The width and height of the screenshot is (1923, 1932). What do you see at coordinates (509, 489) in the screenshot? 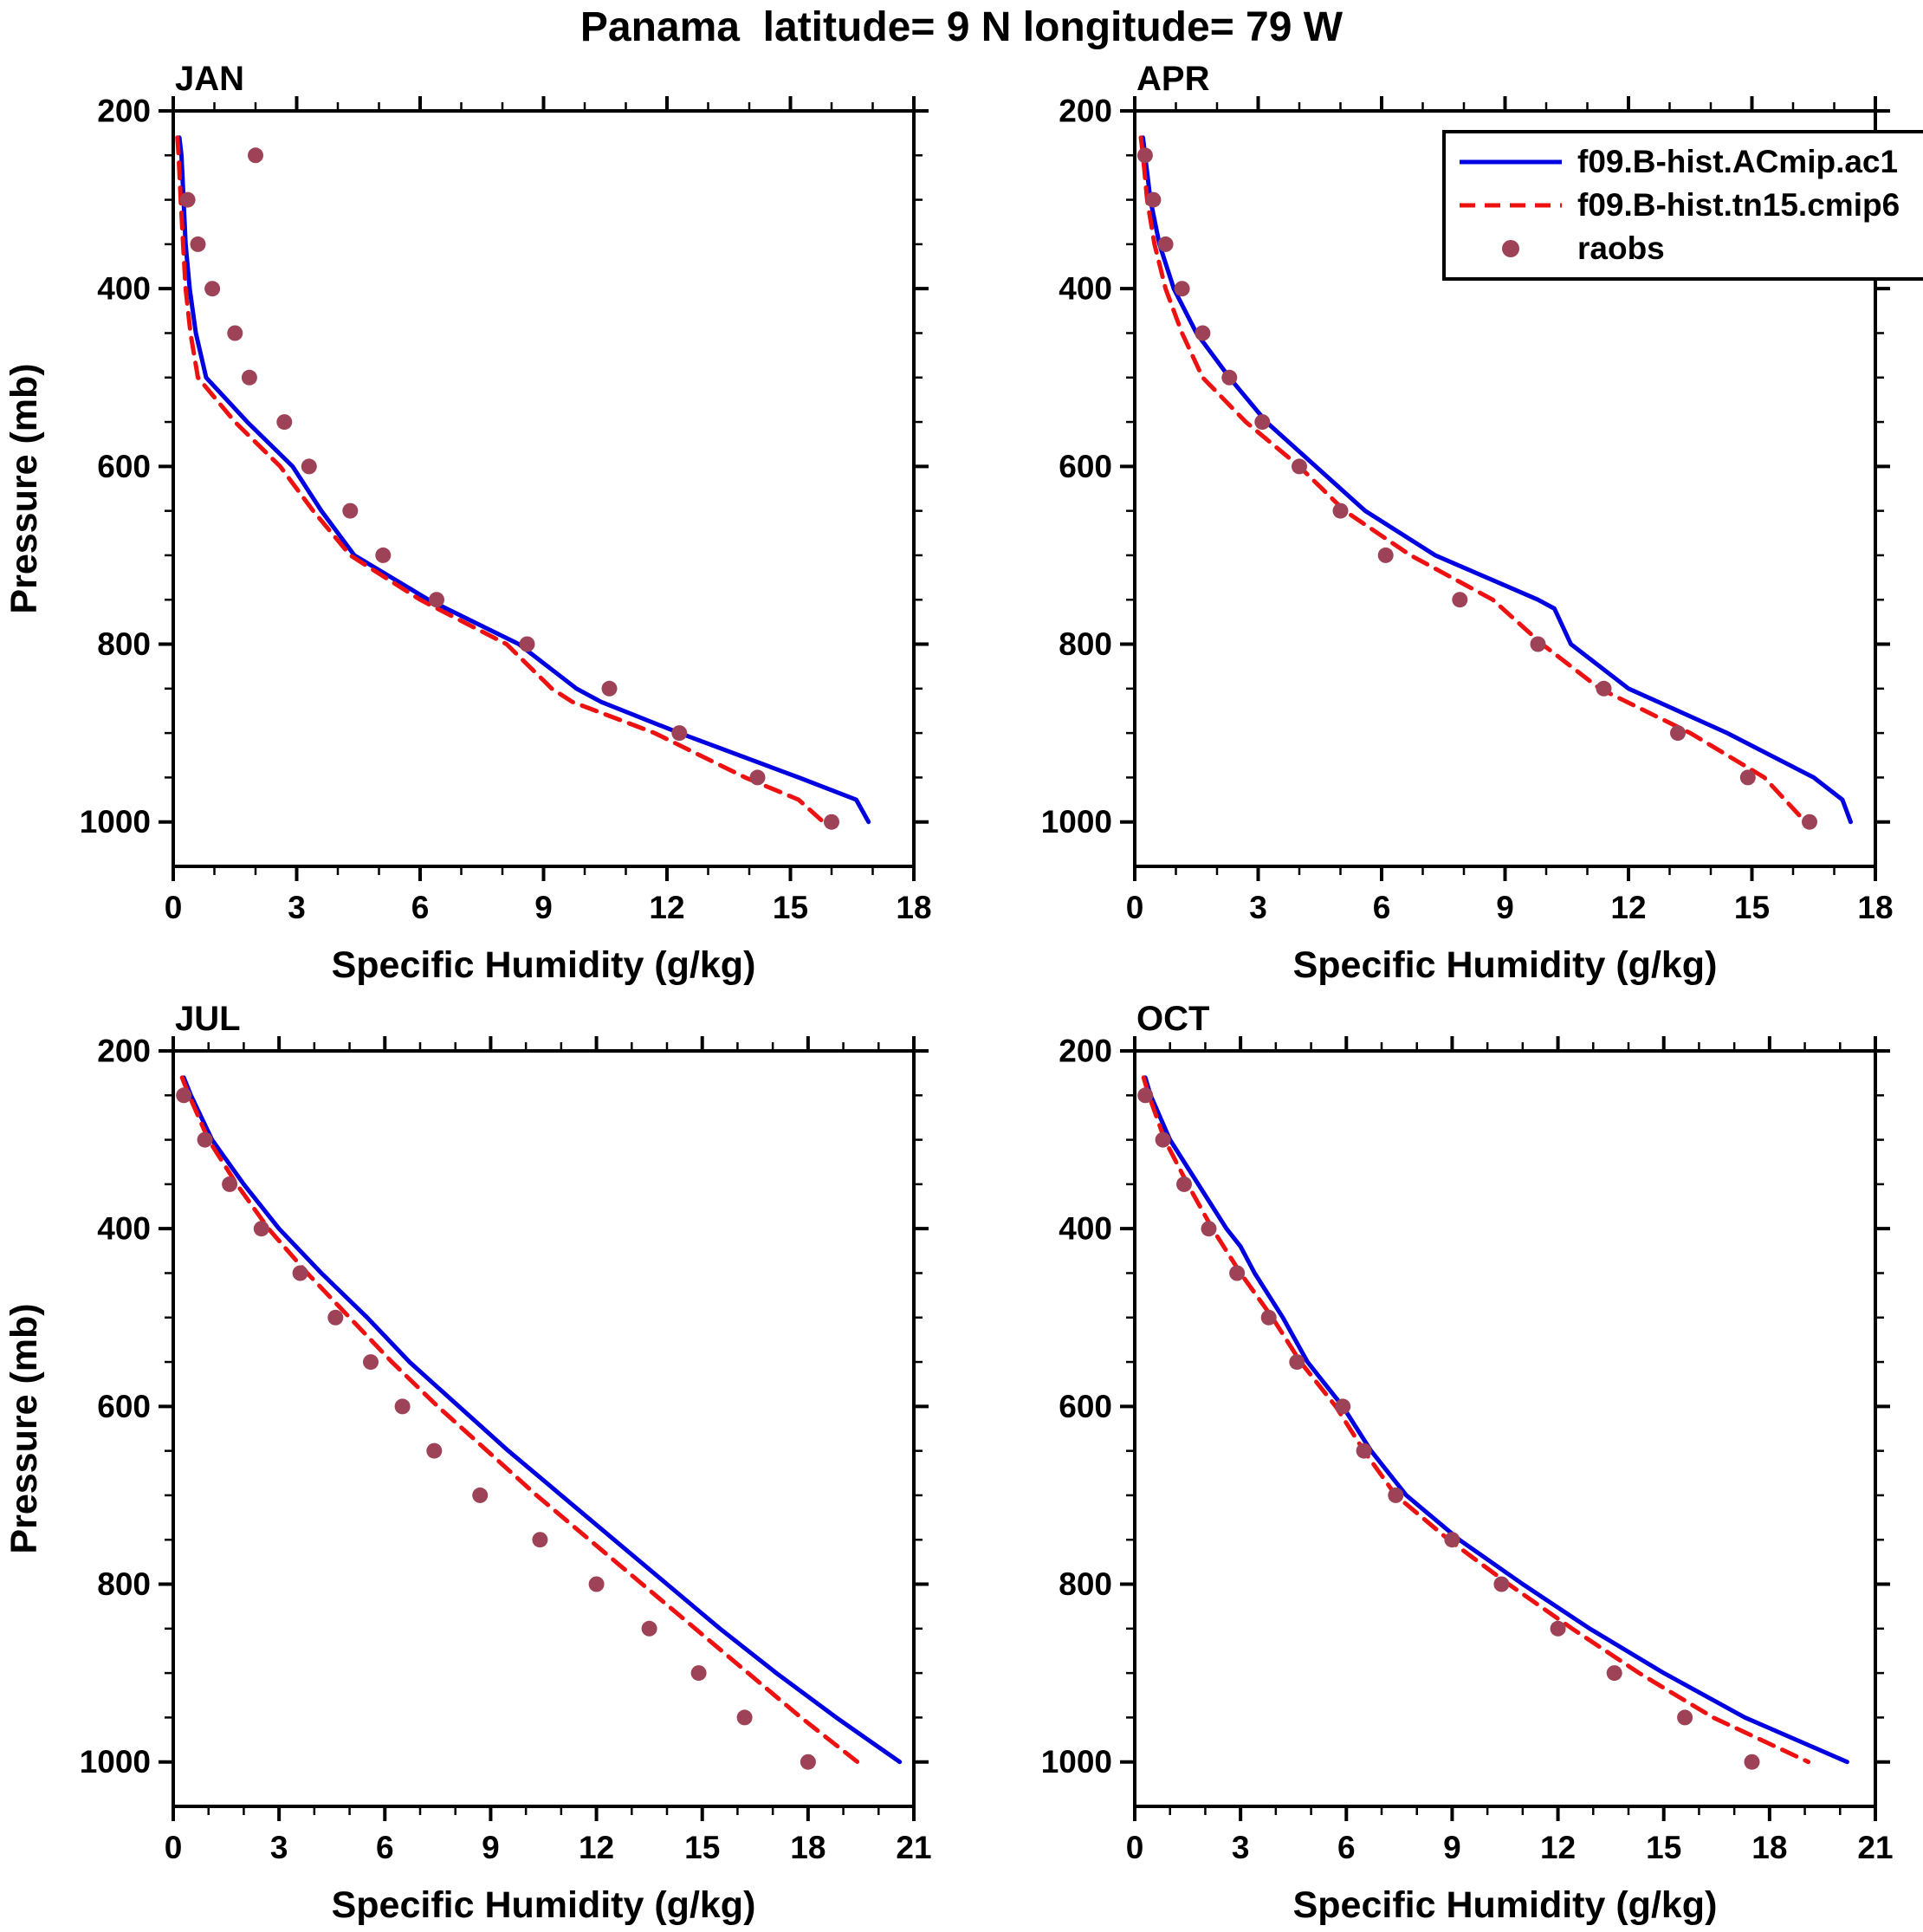
I see `jan-raobs-dots` at bounding box center [509, 489].